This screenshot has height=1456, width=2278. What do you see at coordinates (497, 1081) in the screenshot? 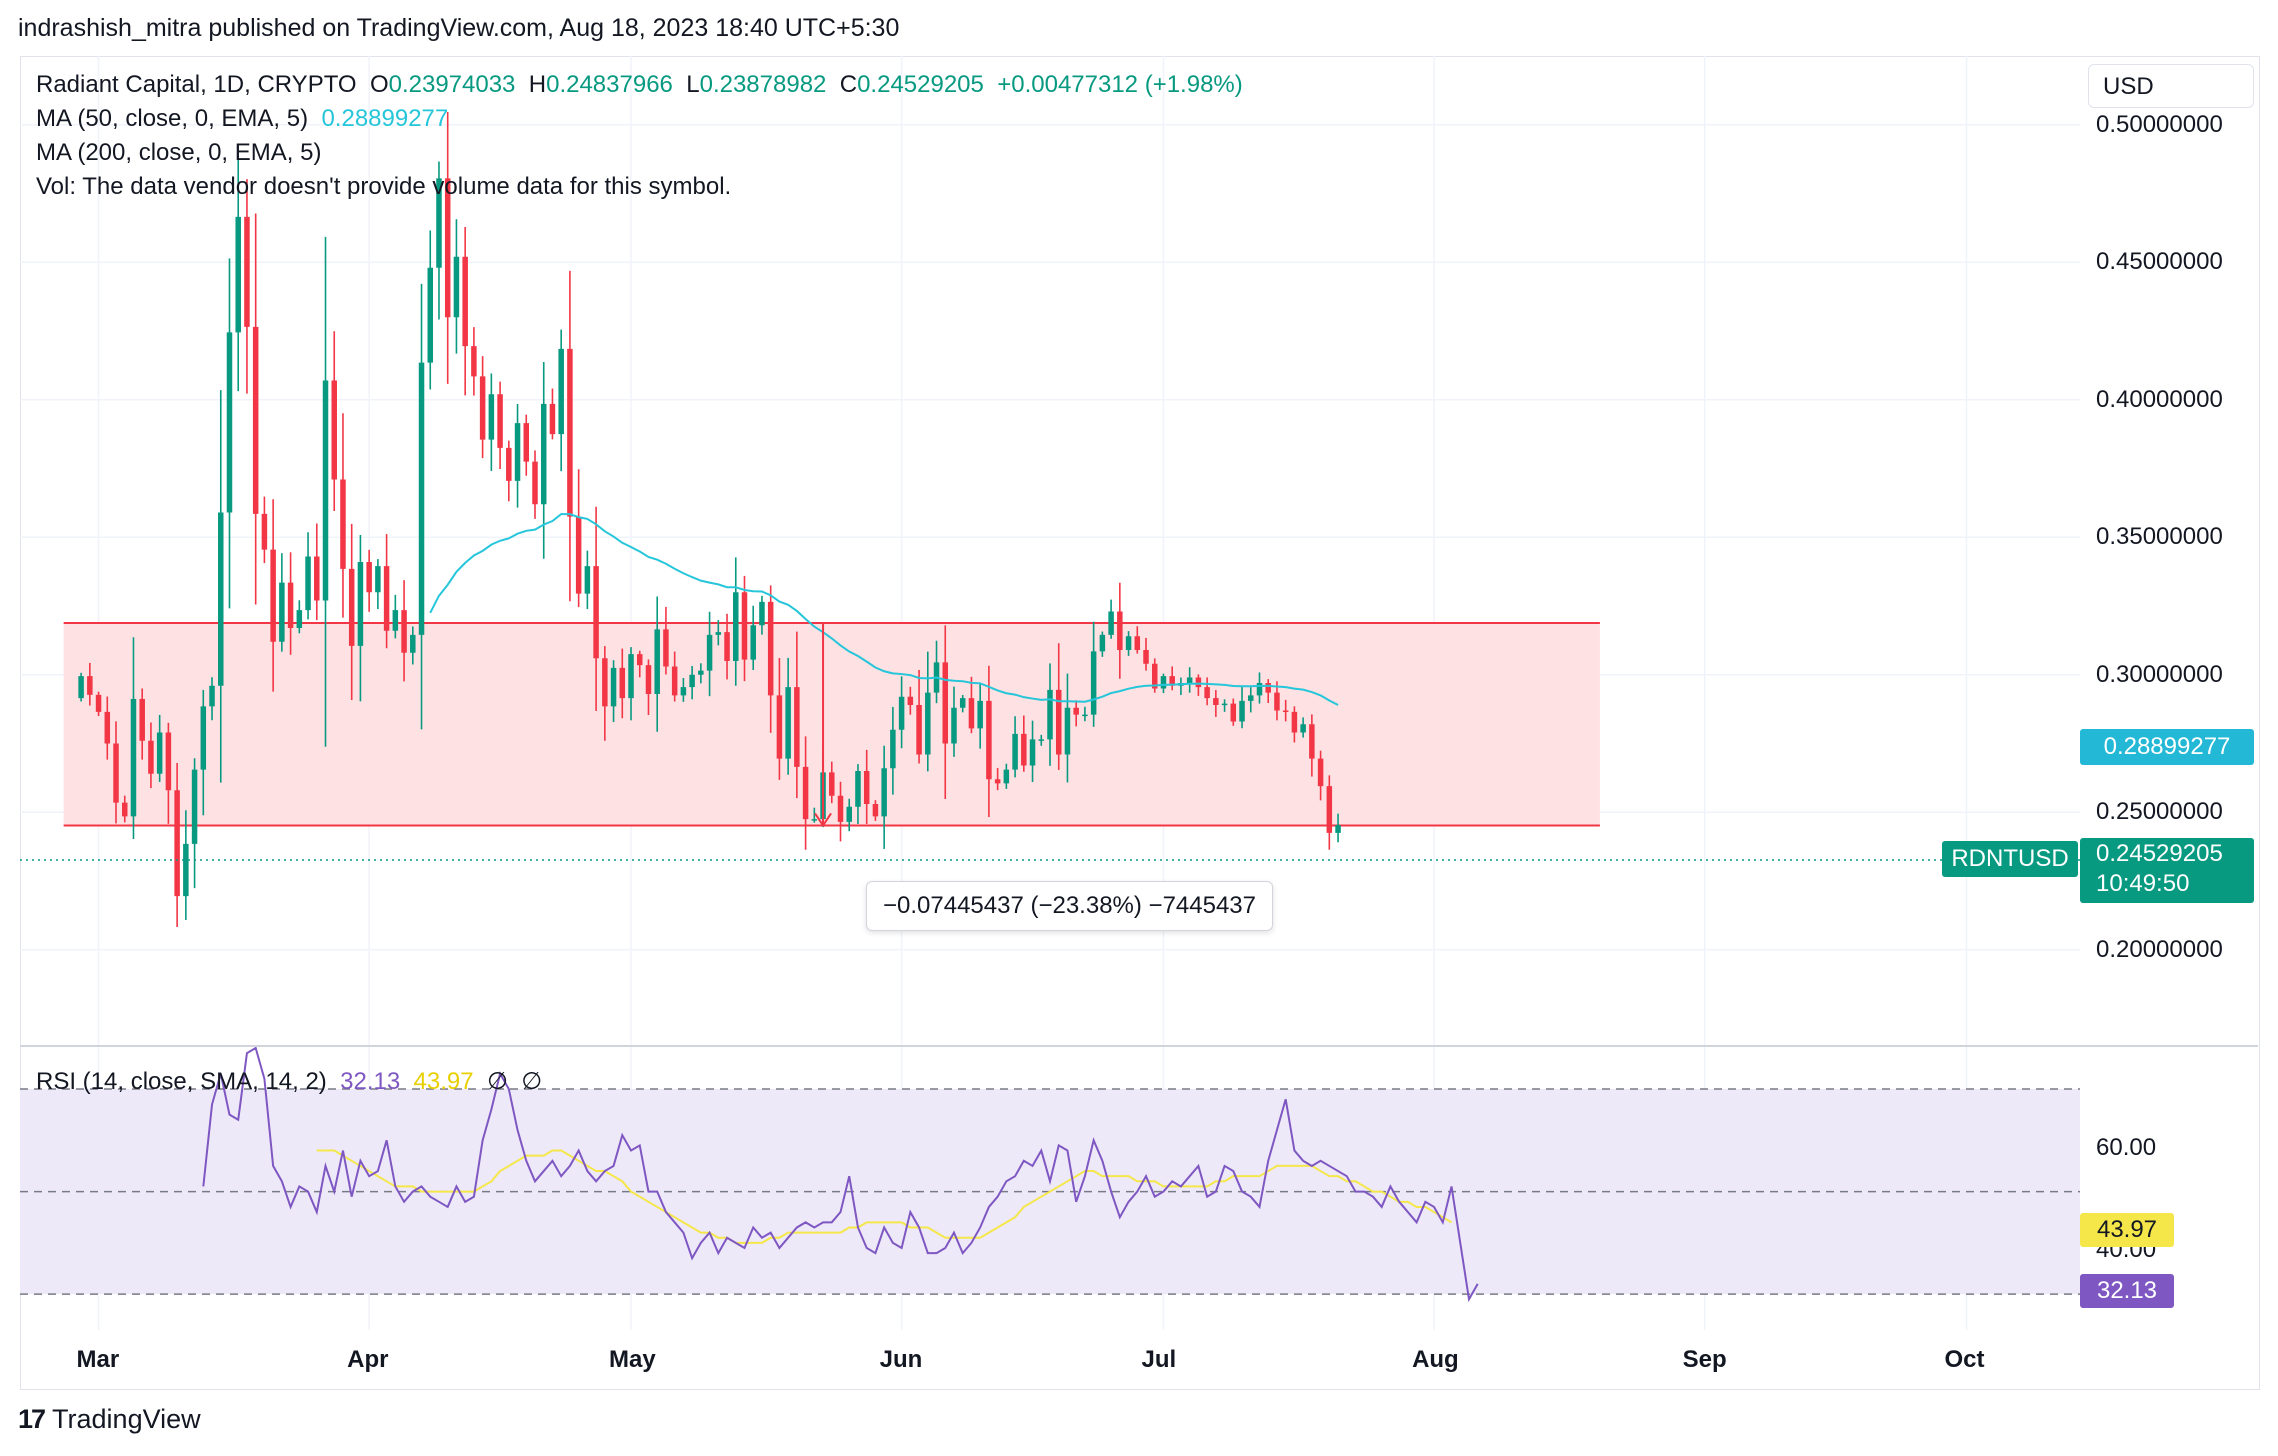
I see `rsi-visibility-icon-1: ∅` at bounding box center [497, 1081].